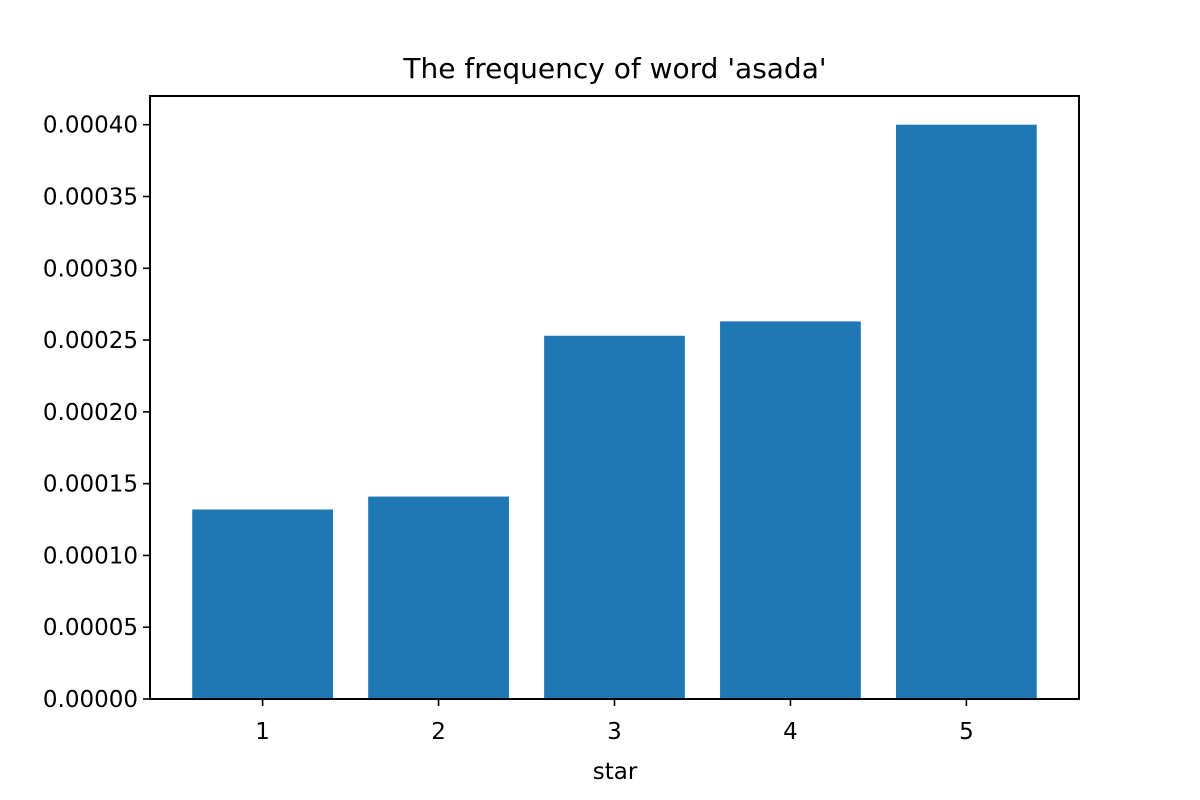 Image resolution: width=1200 pixels, height=800 pixels. I want to click on chart-title: The frequency of word 'asada', so click(614, 68).